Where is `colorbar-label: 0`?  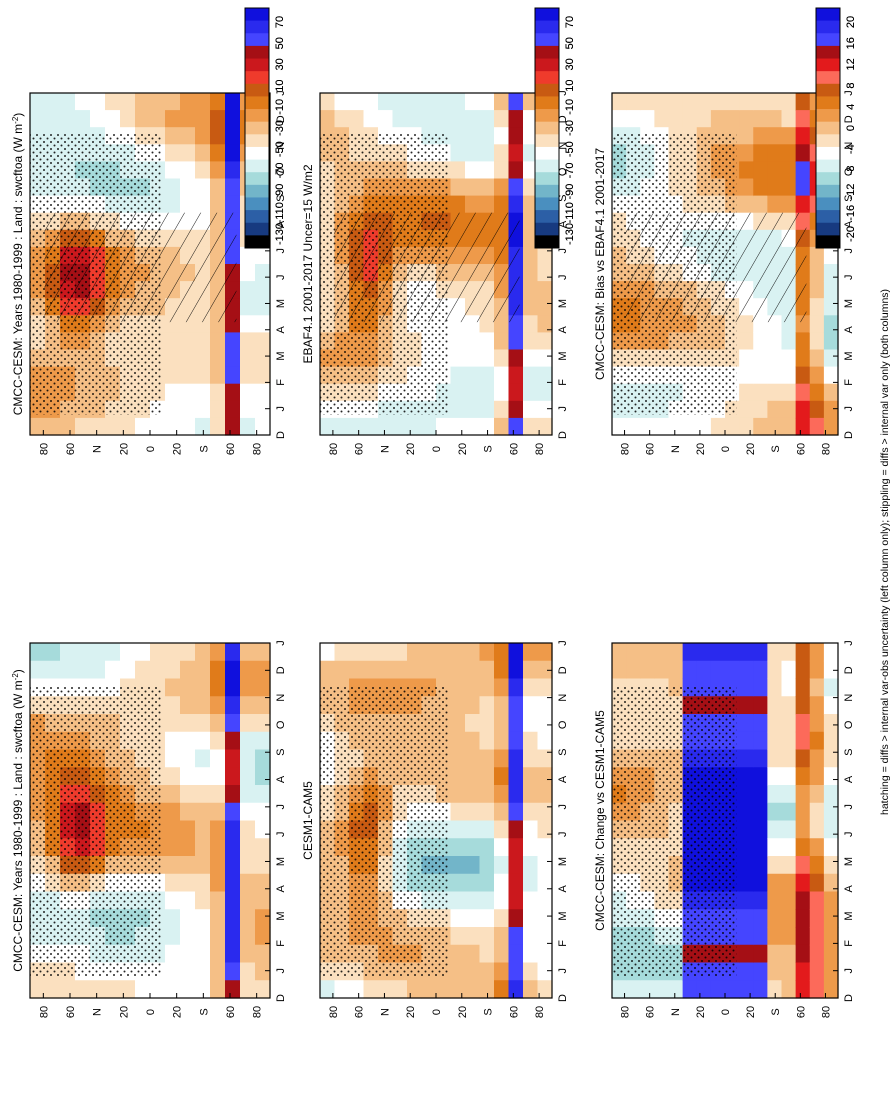 colorbar-label: 0 is located at coordinates (851, 128).